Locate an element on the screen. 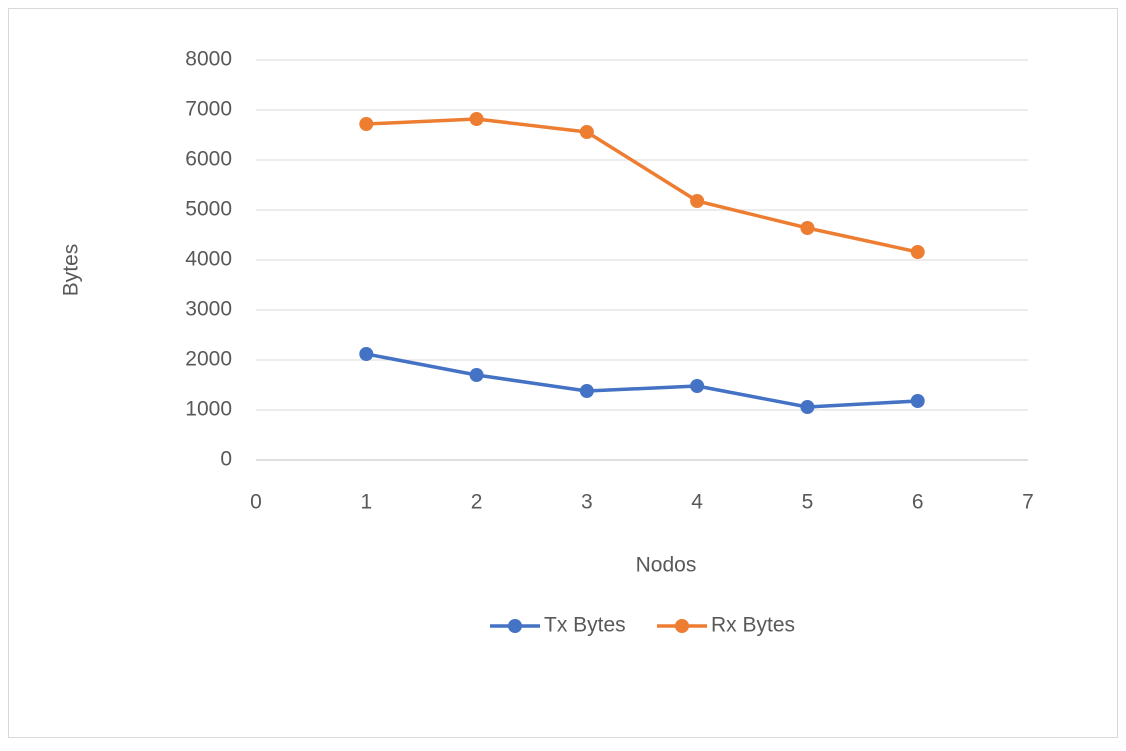  x-tick-label: 2 is located at coordinates (477, 502).